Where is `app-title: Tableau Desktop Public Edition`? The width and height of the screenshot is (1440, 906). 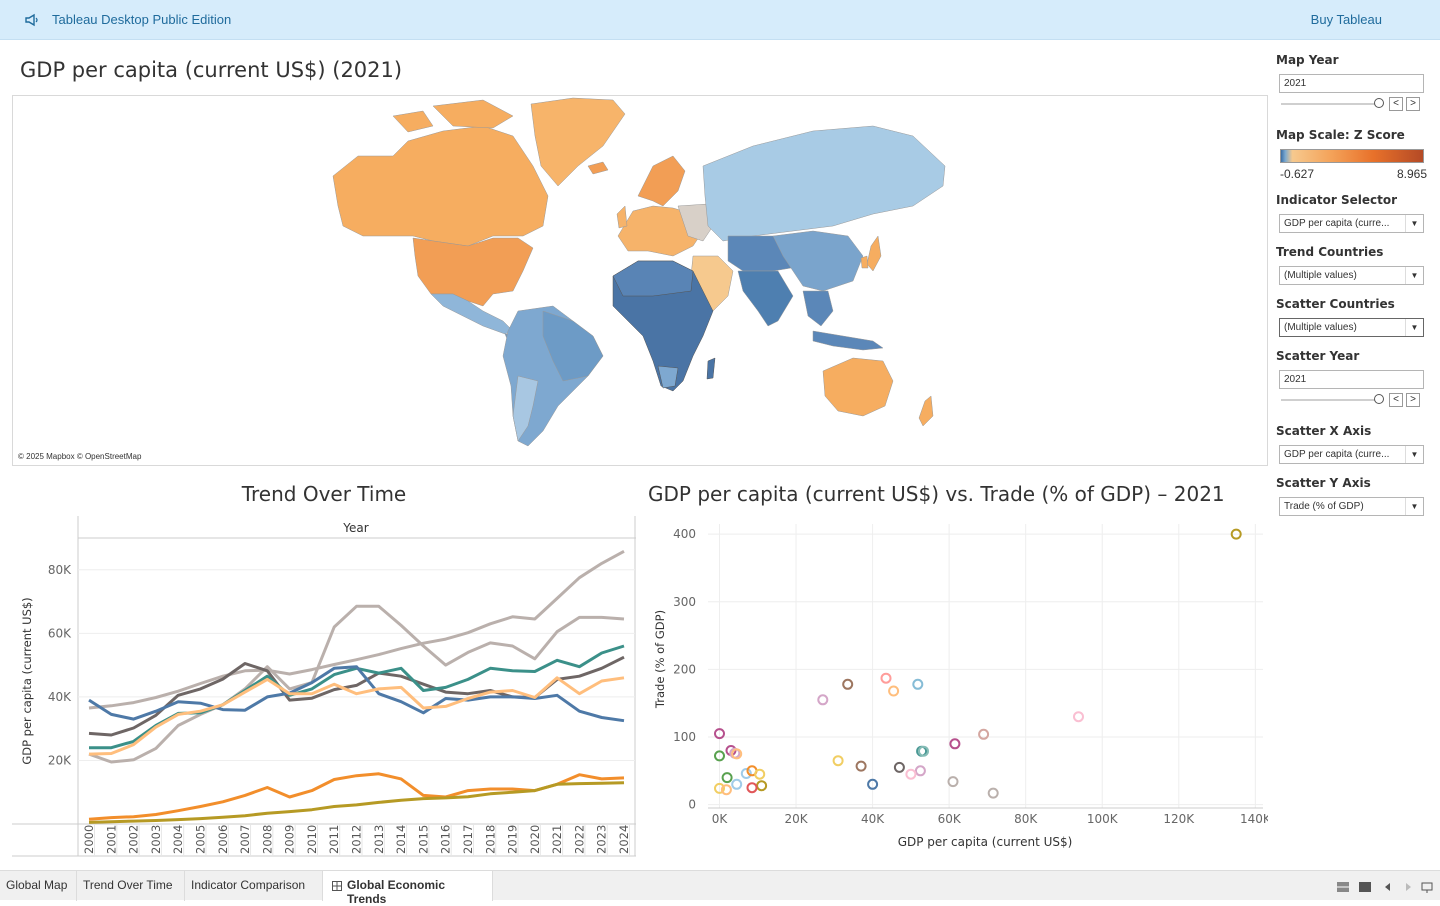
app-title: Tableau Desktop Public Edition is located at coordinates (142, 19).